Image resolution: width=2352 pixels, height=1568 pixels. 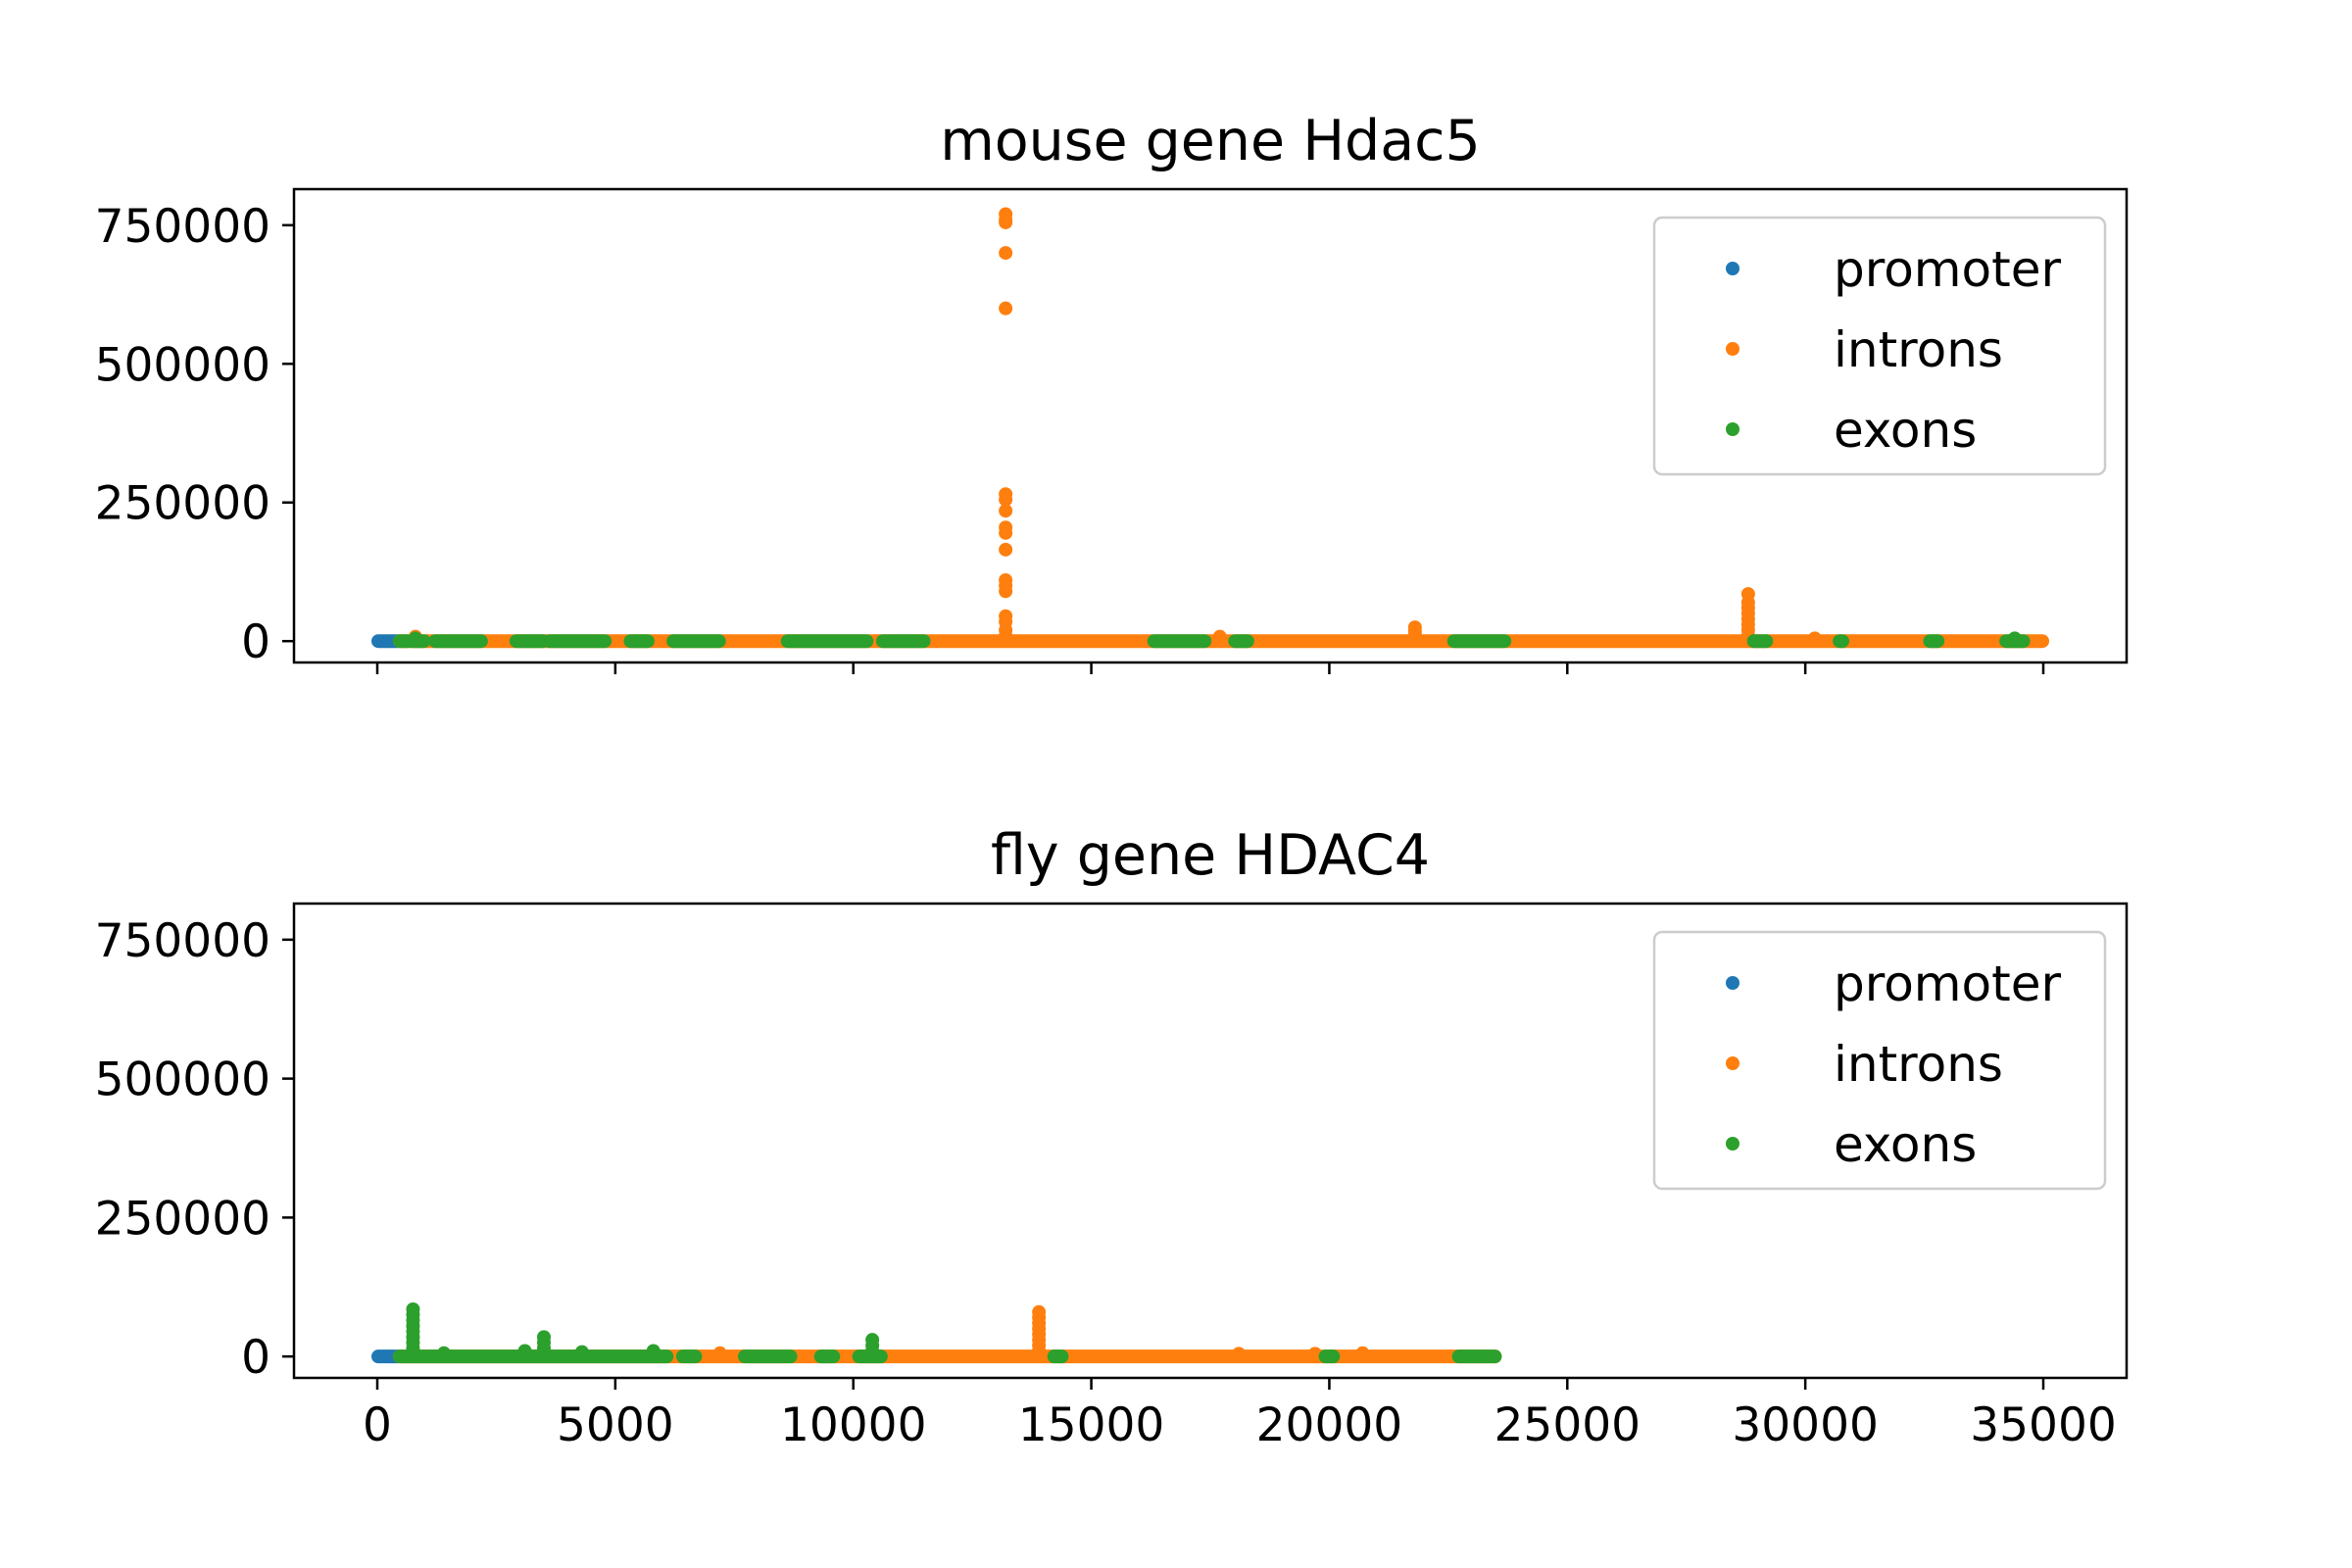 I want to click on subplot-title: mouse gene Hdac5, so click(x=1210, y=141).